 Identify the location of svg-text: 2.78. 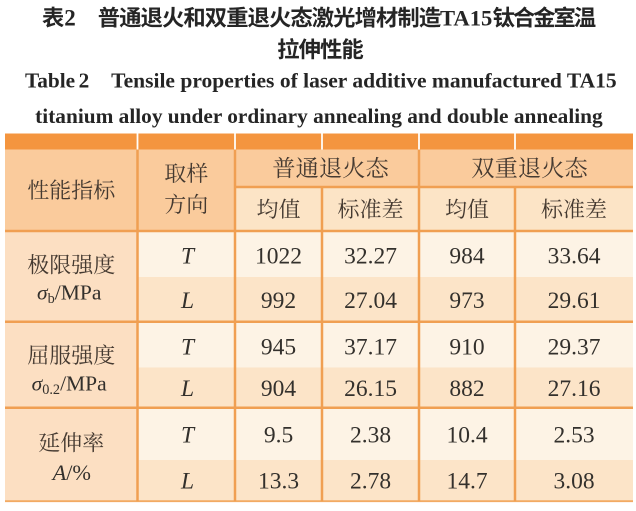
(370, 482).